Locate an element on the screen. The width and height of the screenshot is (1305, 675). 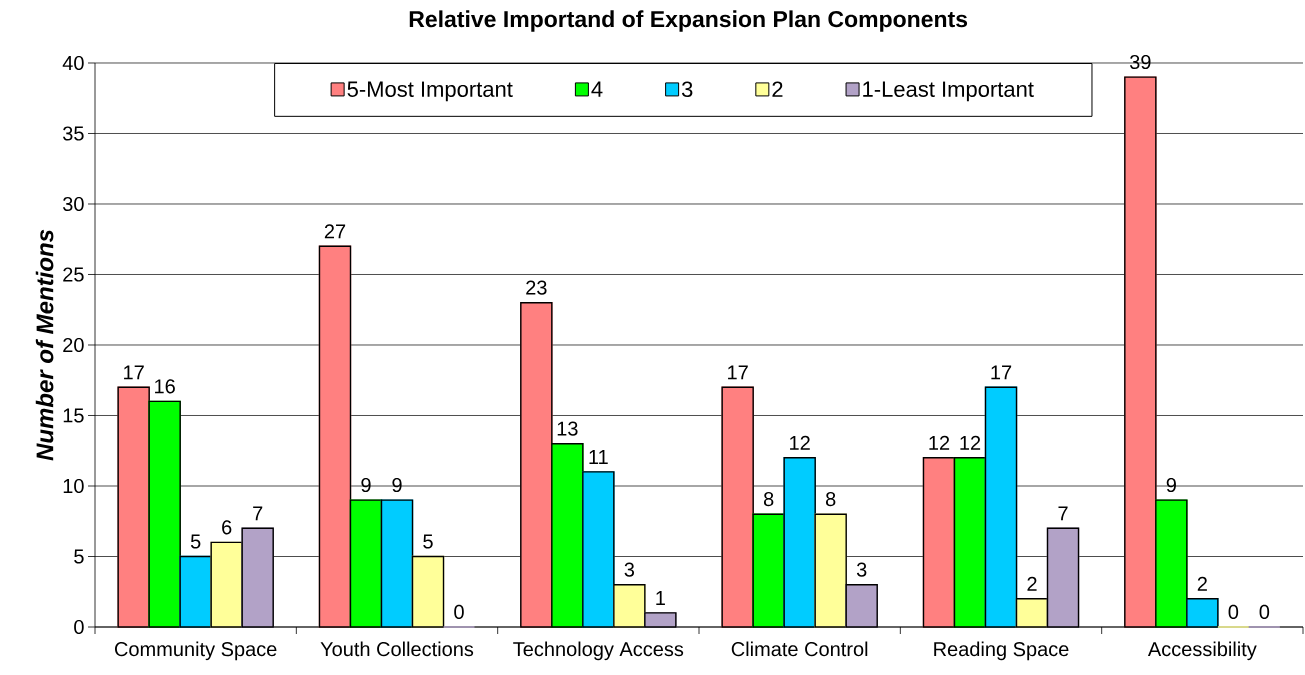
x-tick-label: Climate Control is located at coordinates (799, 649).